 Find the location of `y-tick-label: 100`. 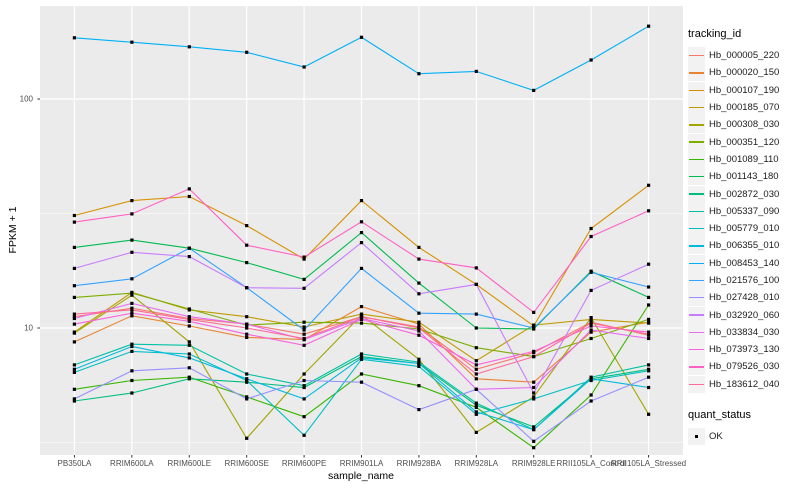

y-tick-label: 100 is located at coordinates (26, 99).